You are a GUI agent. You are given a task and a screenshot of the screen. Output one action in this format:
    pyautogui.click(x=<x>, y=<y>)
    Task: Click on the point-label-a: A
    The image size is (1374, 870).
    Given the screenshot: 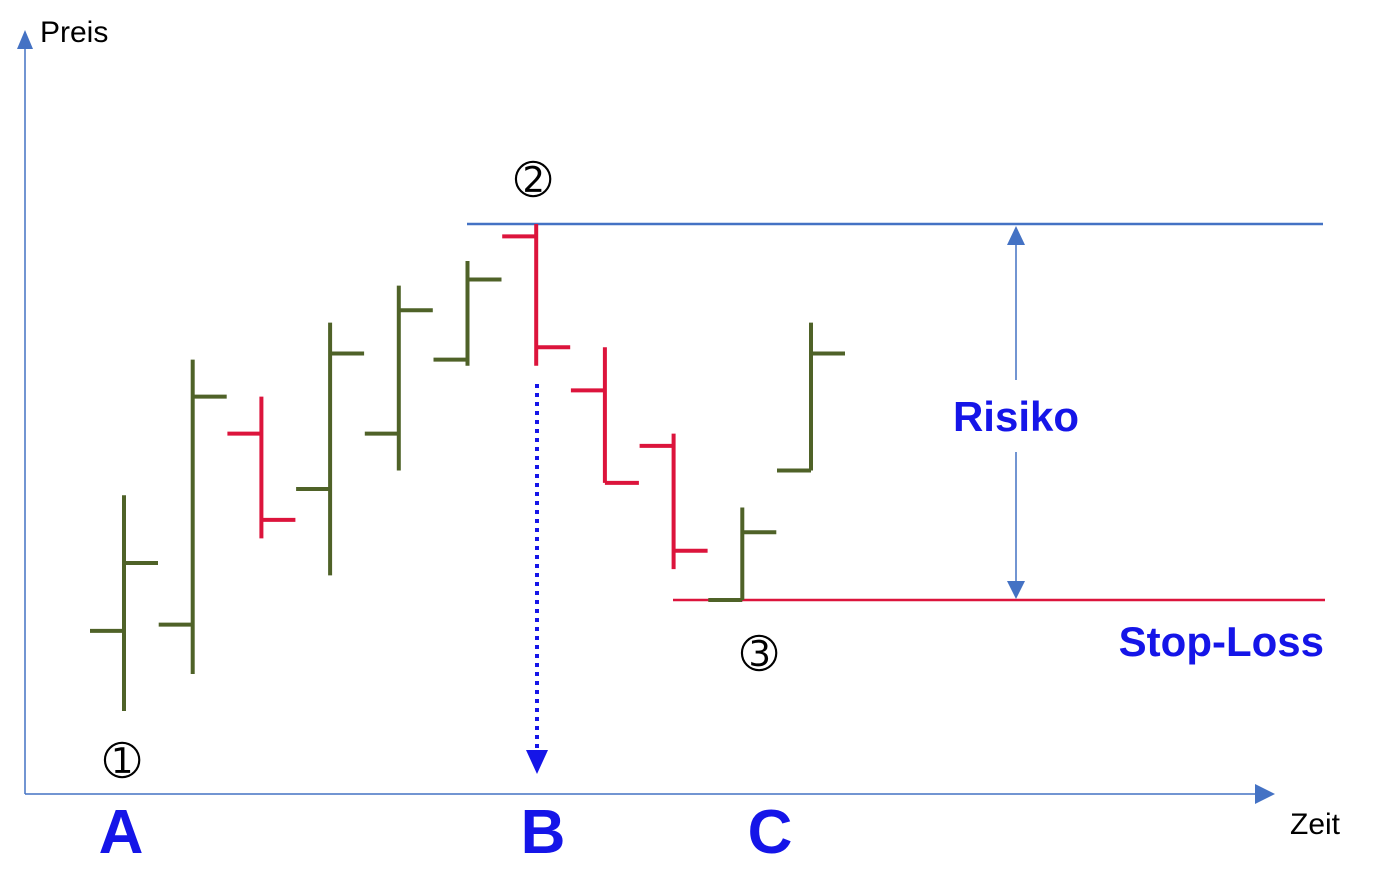 What is the action you would take?
    pyautogui.click(x=121, y=832)
    